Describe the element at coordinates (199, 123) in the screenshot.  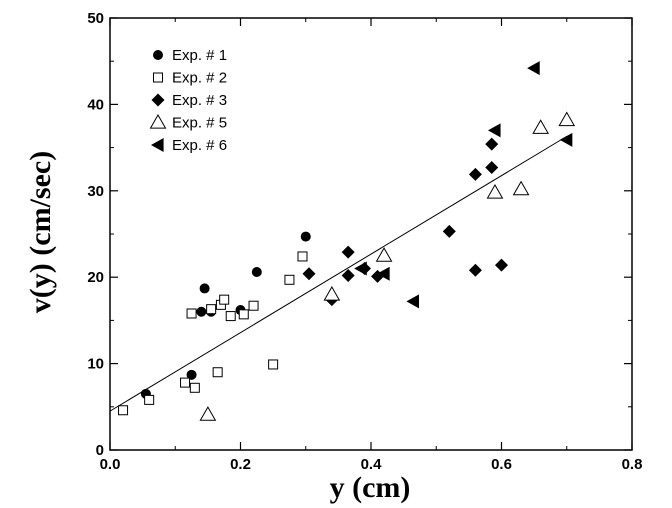
I see `legend-label: Exp. # 5` at that location.